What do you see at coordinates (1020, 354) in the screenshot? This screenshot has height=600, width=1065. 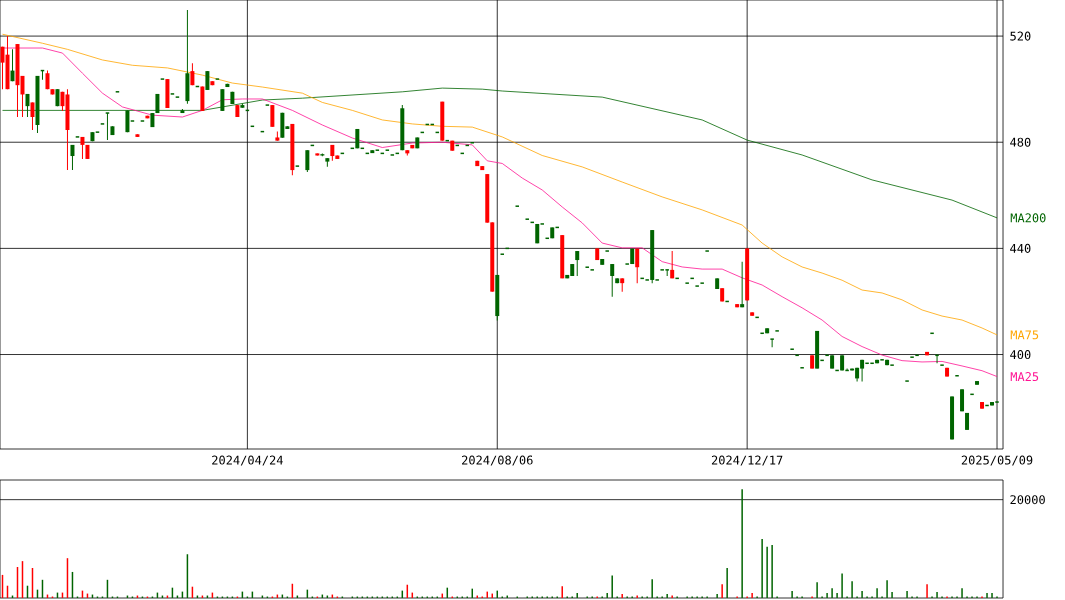 I see `y-tick-label: 400` at bounding box center [1020, 354].